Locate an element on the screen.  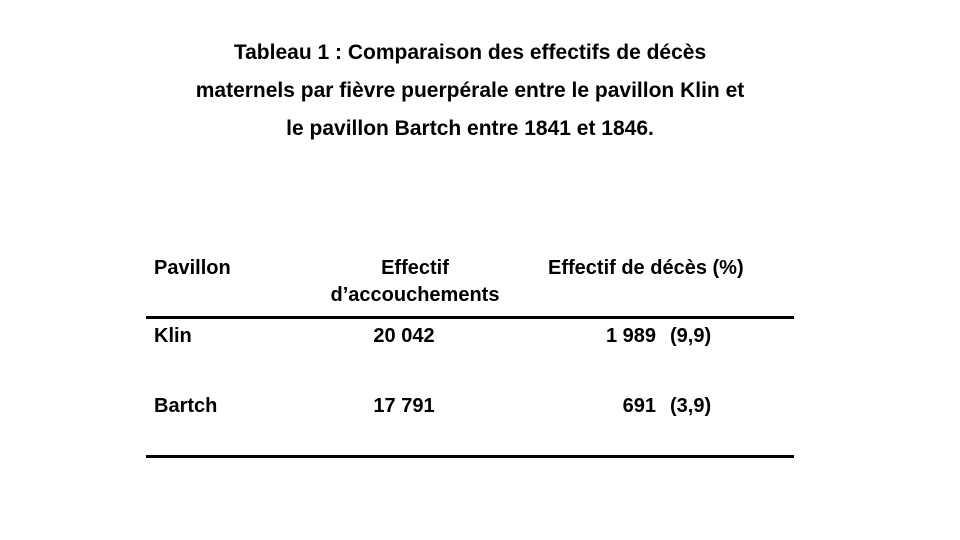
row-deces-klin: 1 989 is located at coordinates (630, 336).